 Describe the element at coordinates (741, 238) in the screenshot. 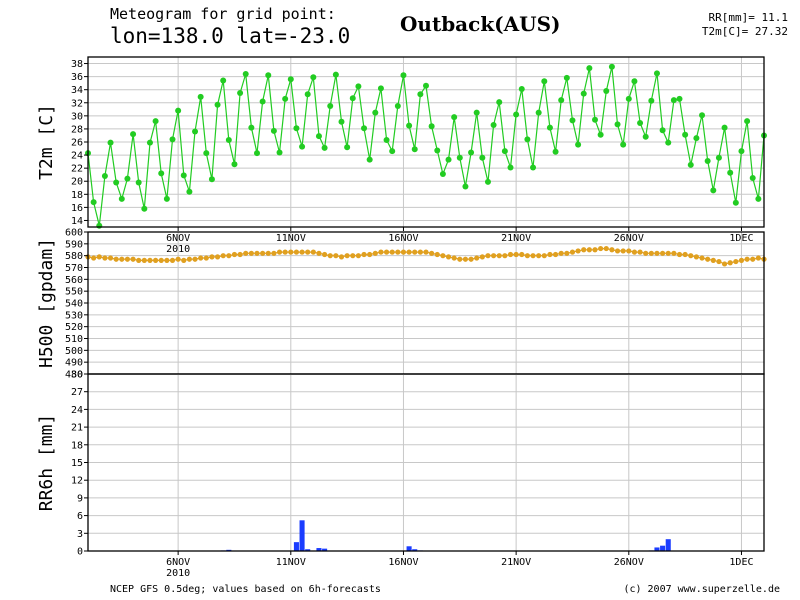

I see `x-tick-label: 1DEC` at that location.